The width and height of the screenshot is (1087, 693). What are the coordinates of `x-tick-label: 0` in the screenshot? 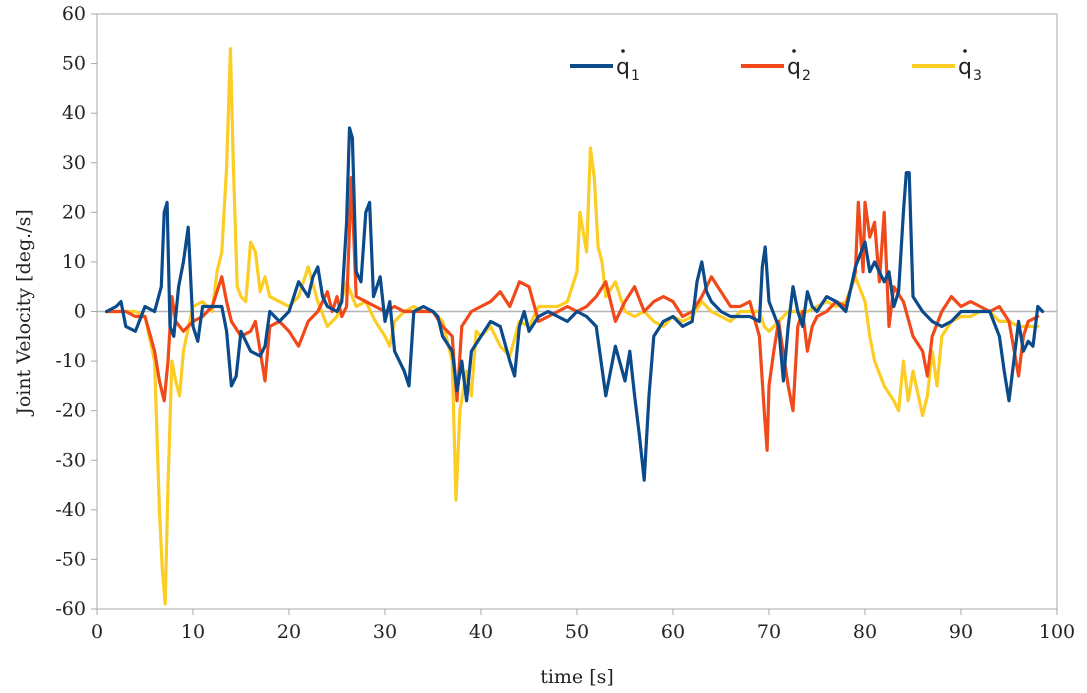 It's located at (97, 632).